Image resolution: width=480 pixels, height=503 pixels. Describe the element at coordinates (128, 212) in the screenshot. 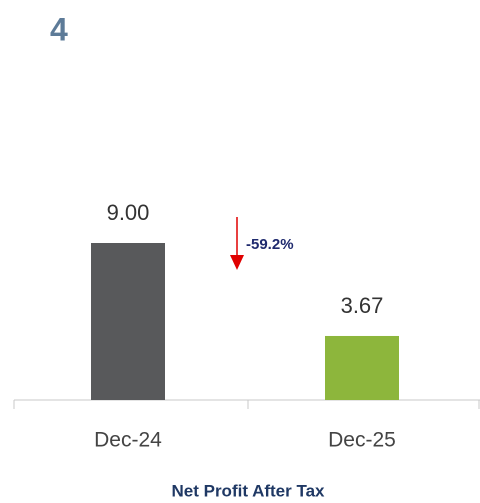

I see `value-label: 9.00` at that location.